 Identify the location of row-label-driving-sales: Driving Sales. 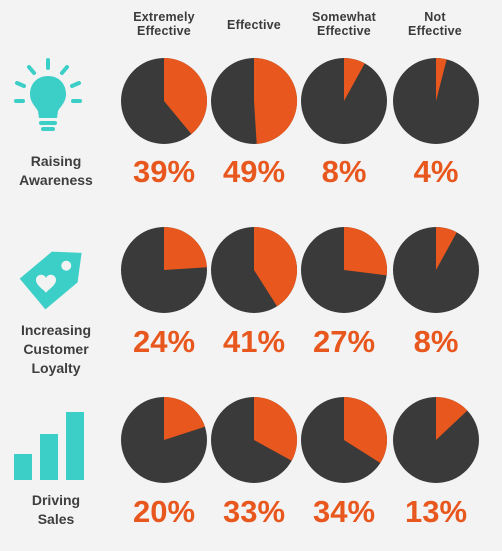
(56, 510).